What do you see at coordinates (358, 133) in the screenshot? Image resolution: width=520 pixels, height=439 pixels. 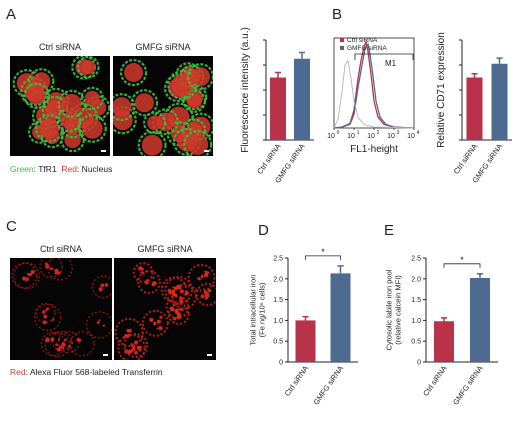 I see `x-tick-exponent: 1` at bounding box center [358, 133].